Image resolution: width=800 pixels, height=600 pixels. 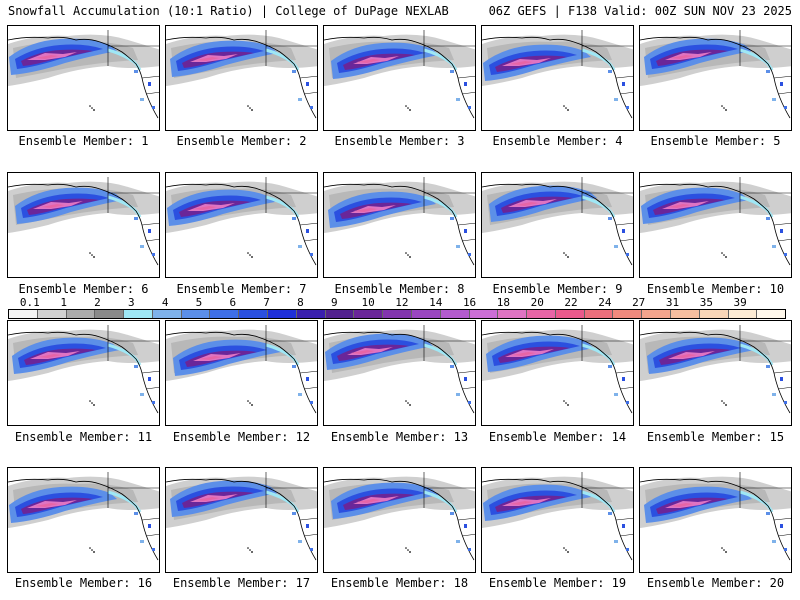 I want to click on legend-tick: 14, so click(x=436, y=302).